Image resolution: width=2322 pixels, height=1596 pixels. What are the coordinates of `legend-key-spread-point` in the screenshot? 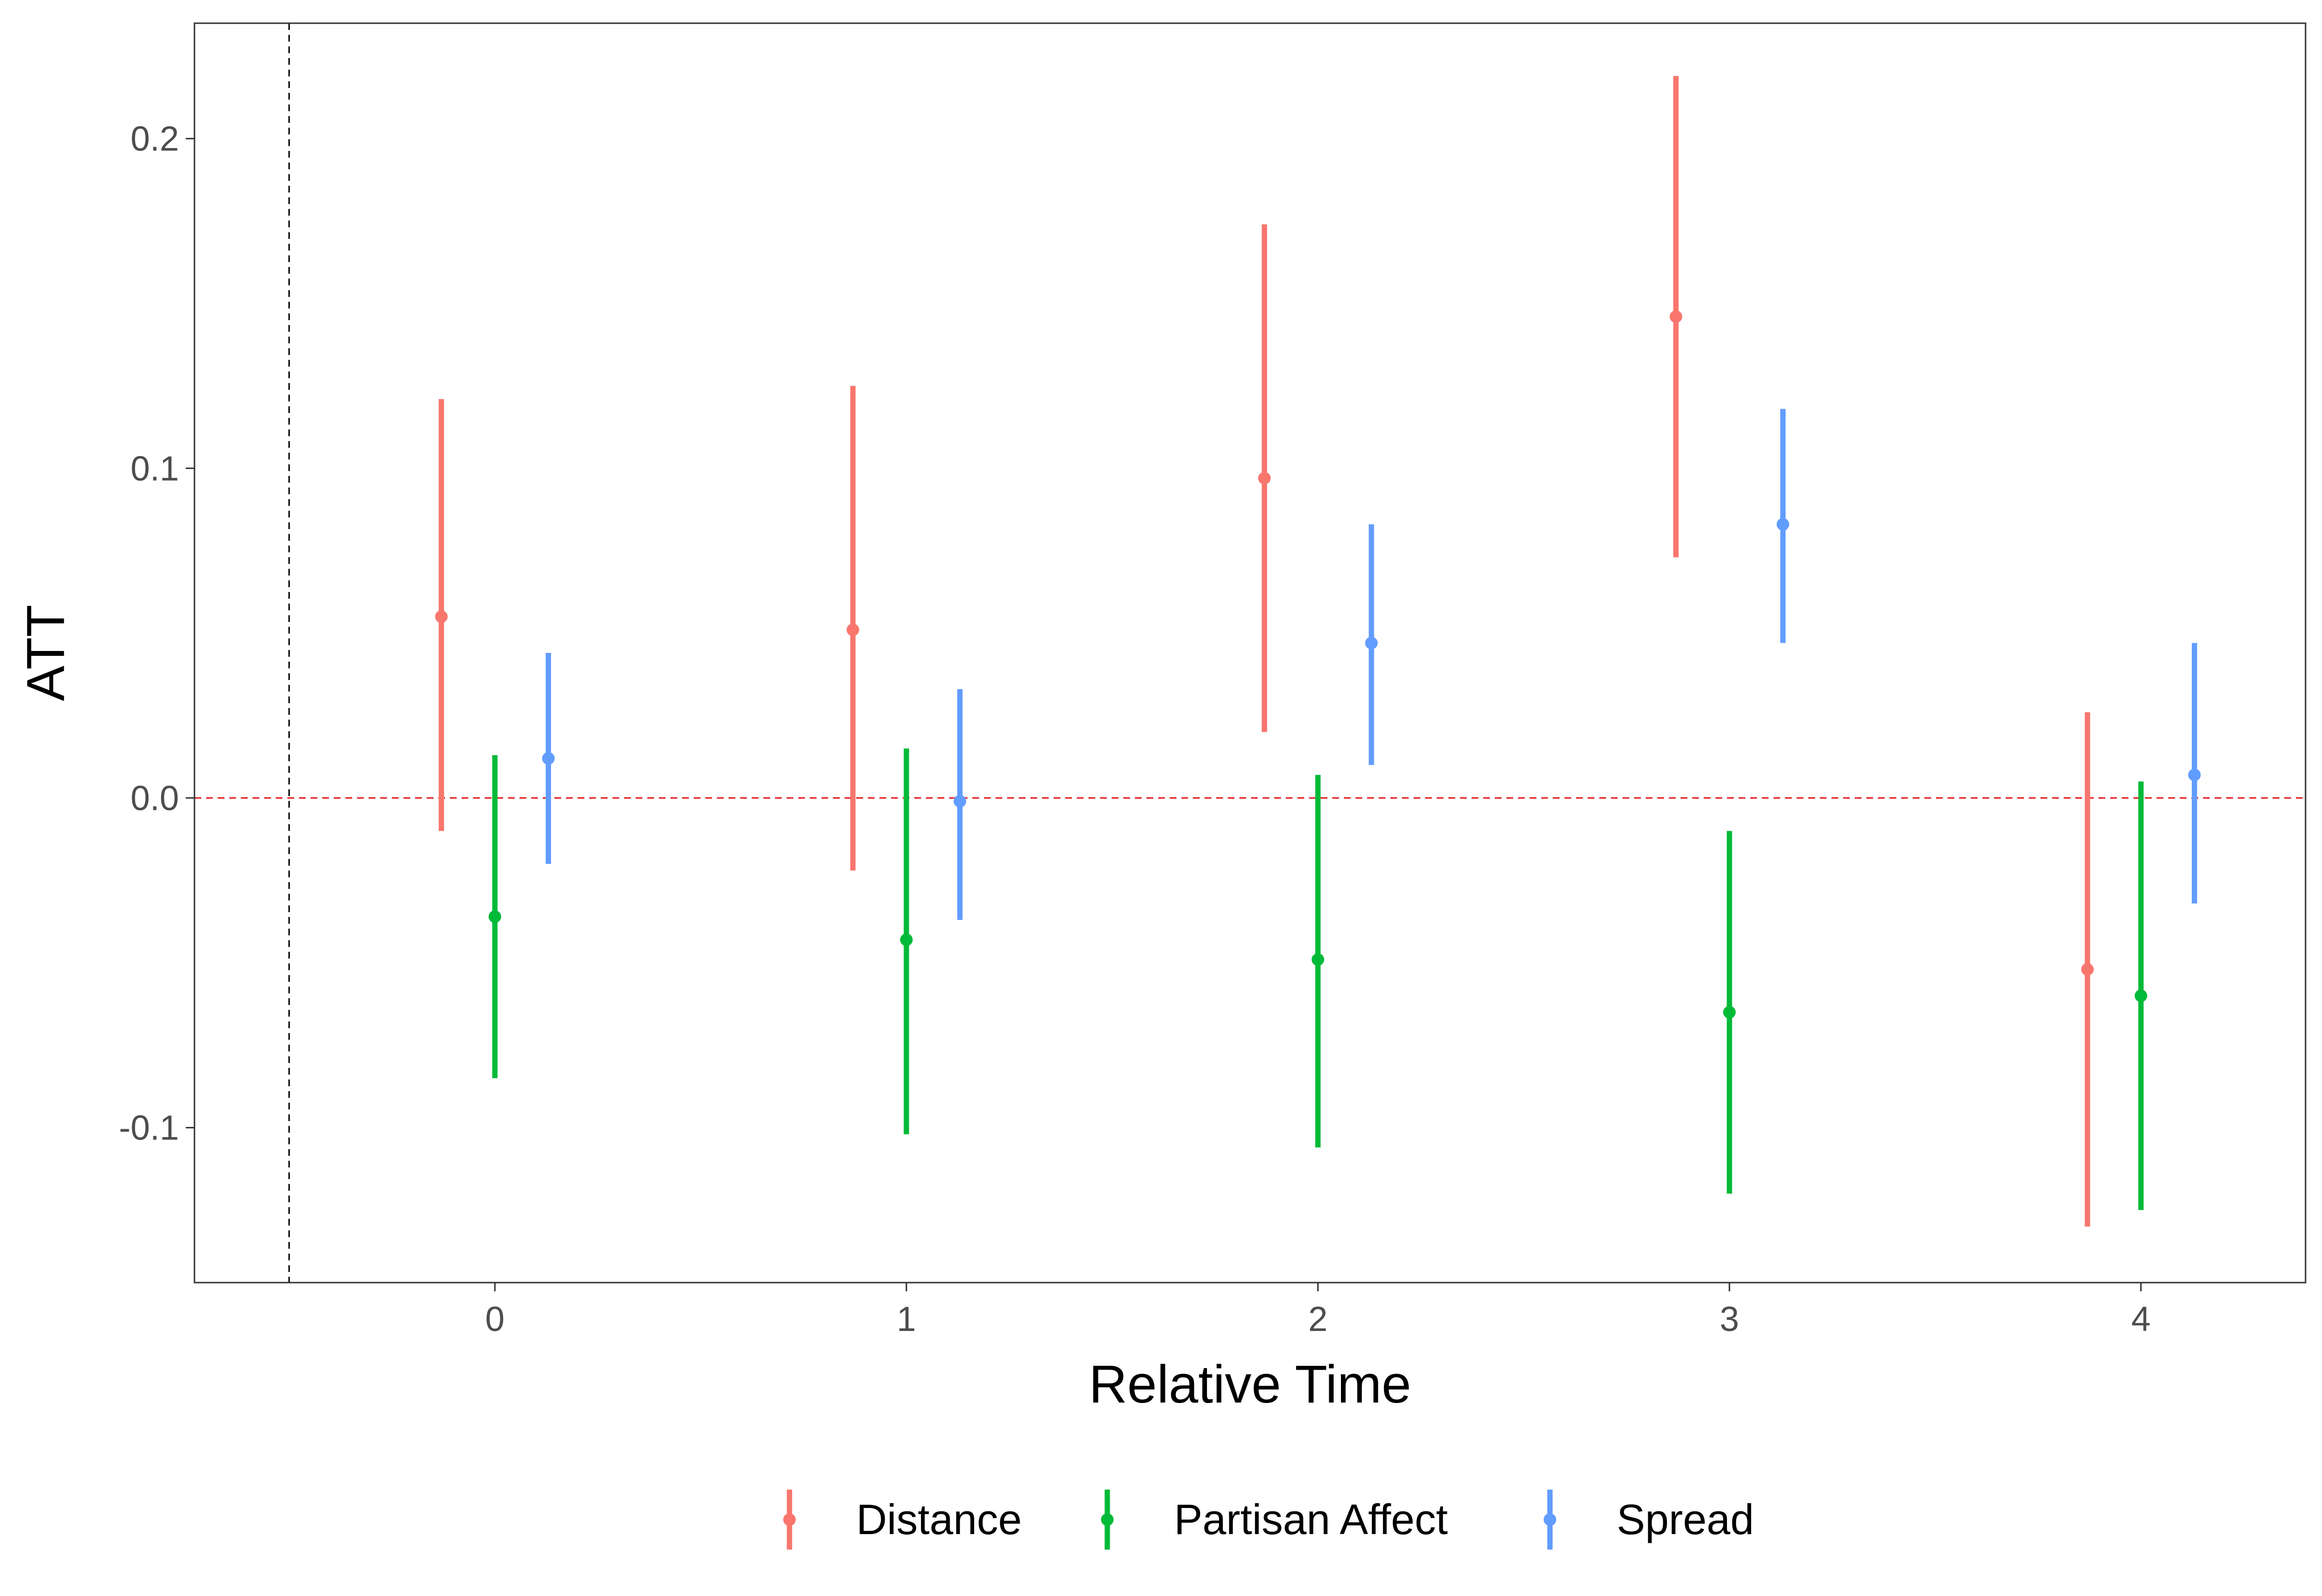 It's located at (1550, 1519).